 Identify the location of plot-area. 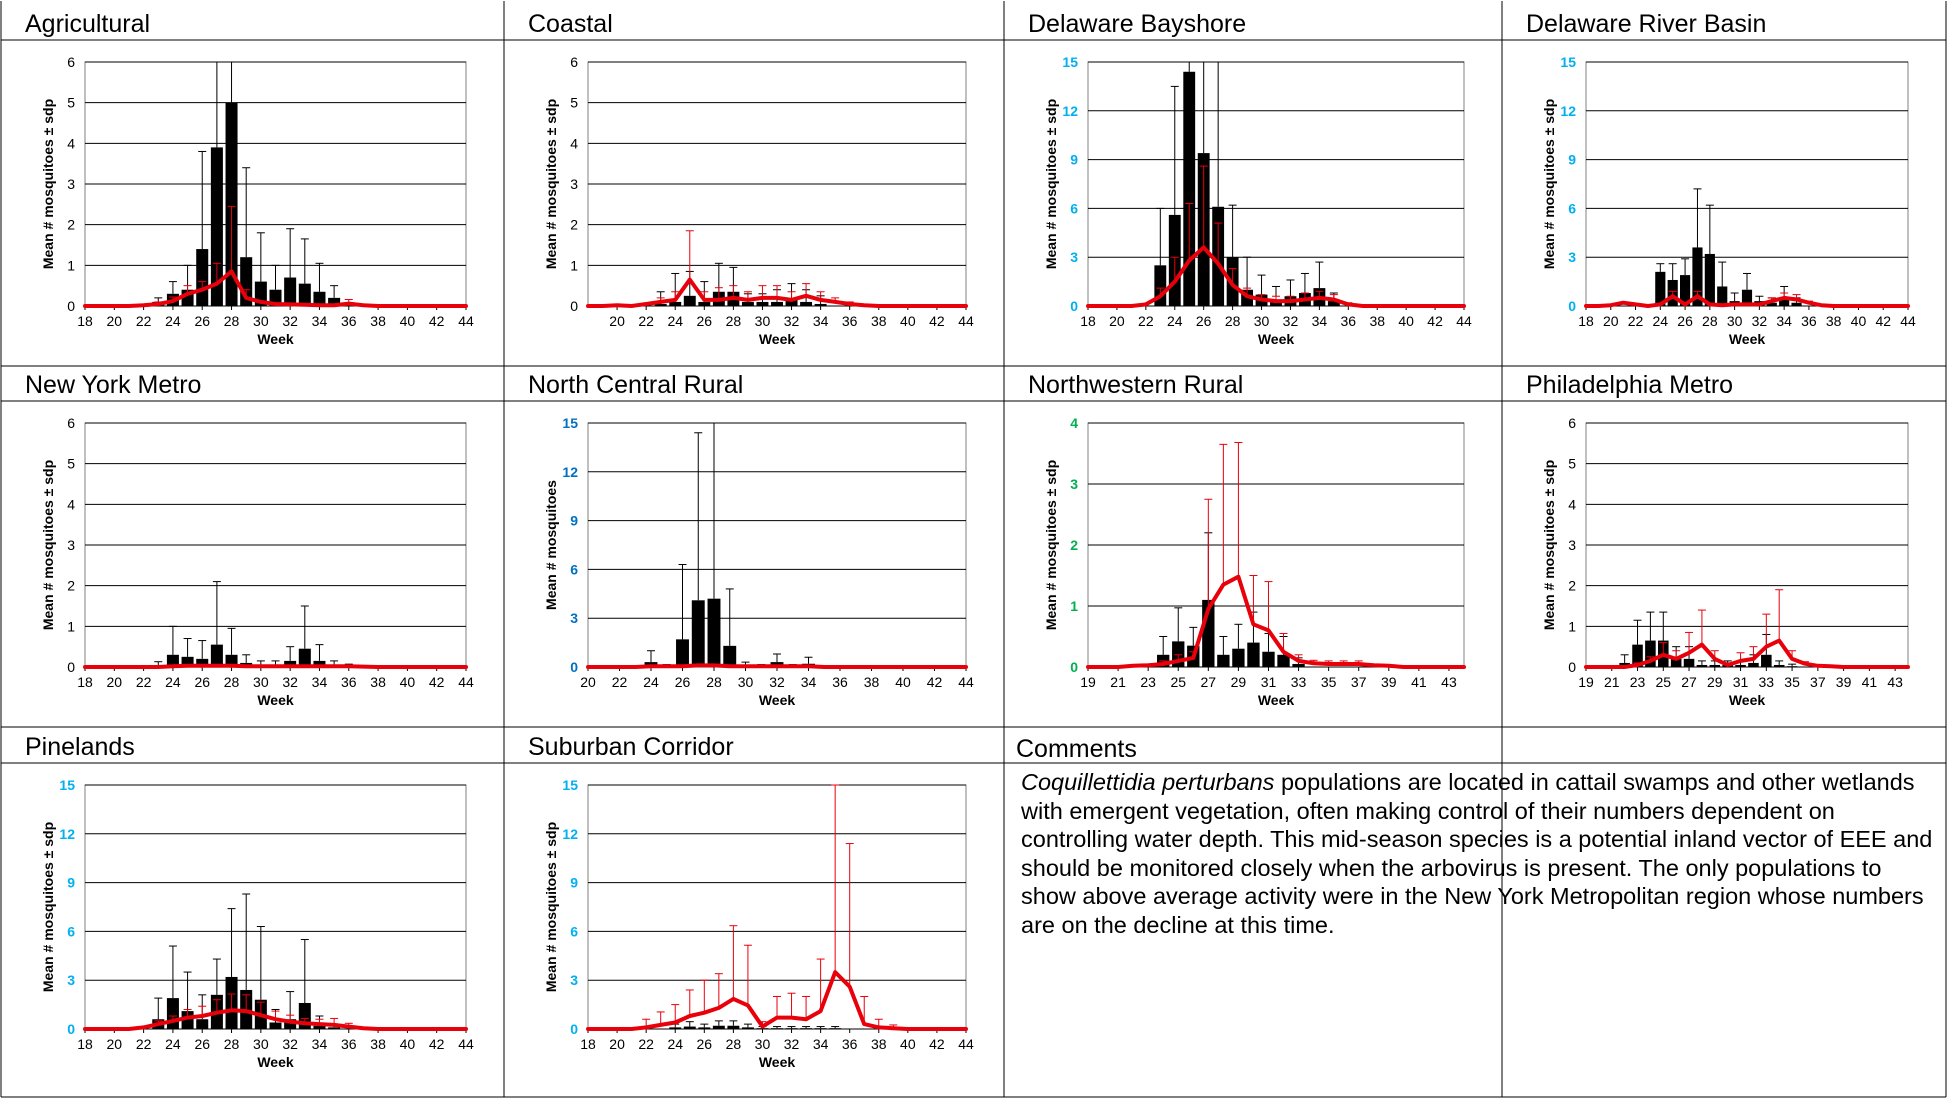
(777, 907).